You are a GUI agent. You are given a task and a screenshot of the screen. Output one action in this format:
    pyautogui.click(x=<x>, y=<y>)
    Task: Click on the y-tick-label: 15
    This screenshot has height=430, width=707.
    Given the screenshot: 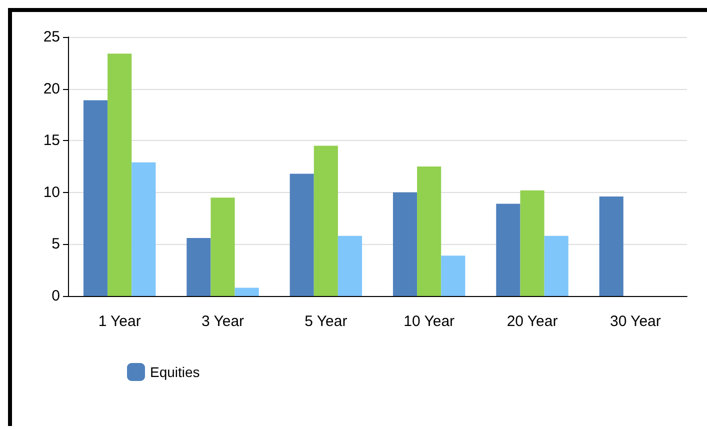 What is the action you would take?
    pyautogui.click(x=51, y=141)
    